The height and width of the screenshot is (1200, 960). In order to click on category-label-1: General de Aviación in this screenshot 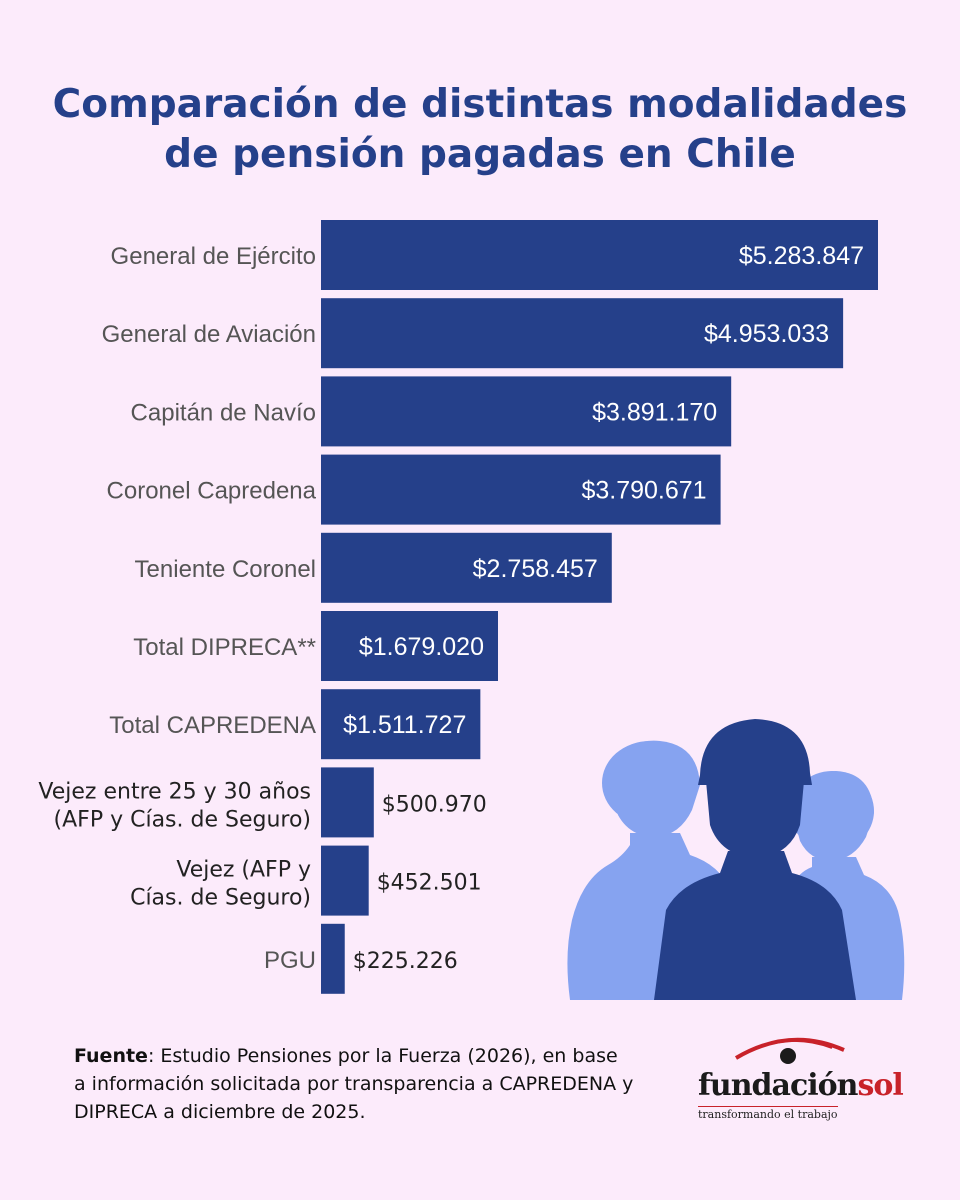, I will do `click(209, 334)`.